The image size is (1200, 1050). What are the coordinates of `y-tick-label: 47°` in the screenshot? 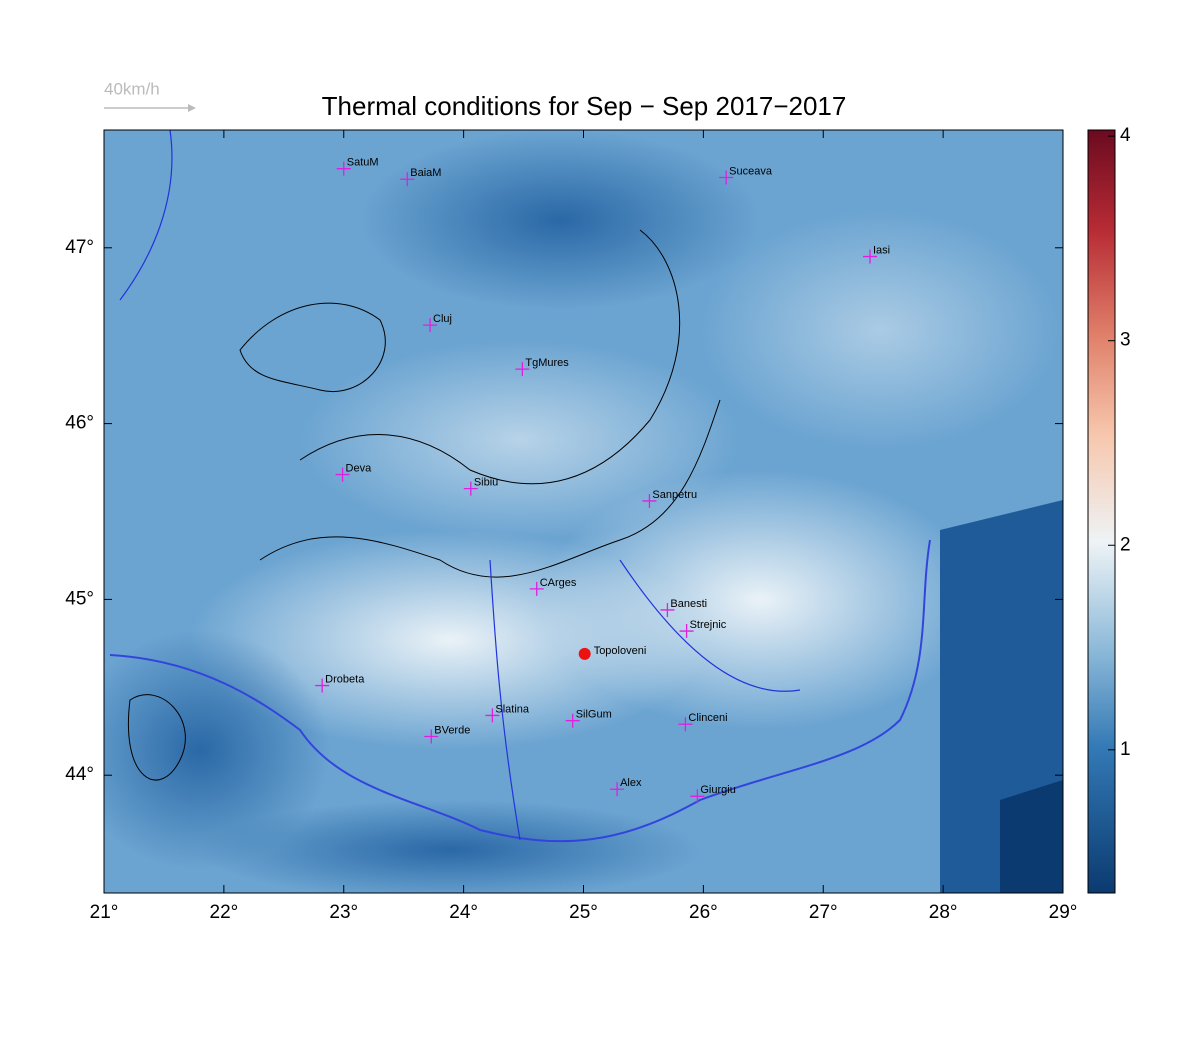 It's located at (79, 247).